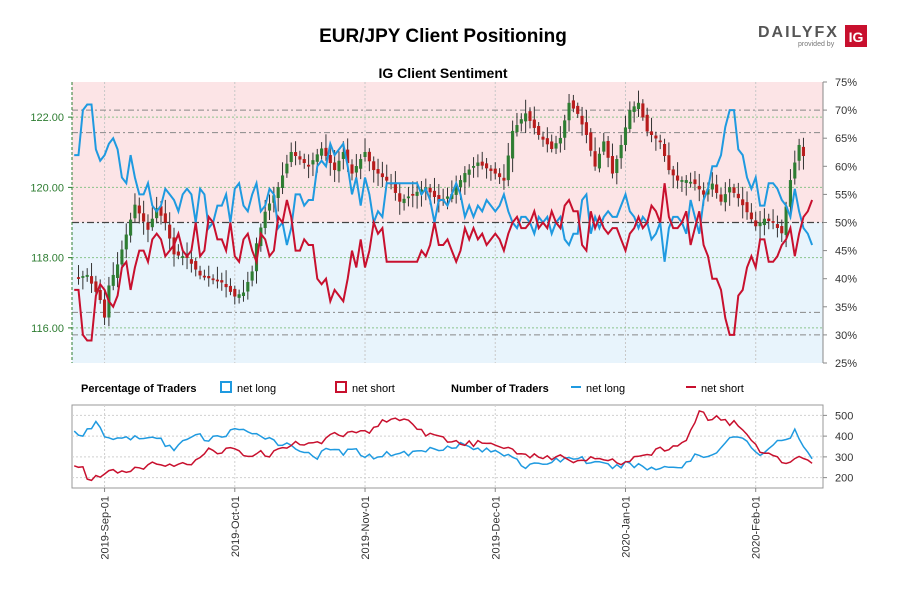  Describe the element at coordinates (500, 389) in the screenshot. I see `legend-num-title: Number of Traders` at that location.